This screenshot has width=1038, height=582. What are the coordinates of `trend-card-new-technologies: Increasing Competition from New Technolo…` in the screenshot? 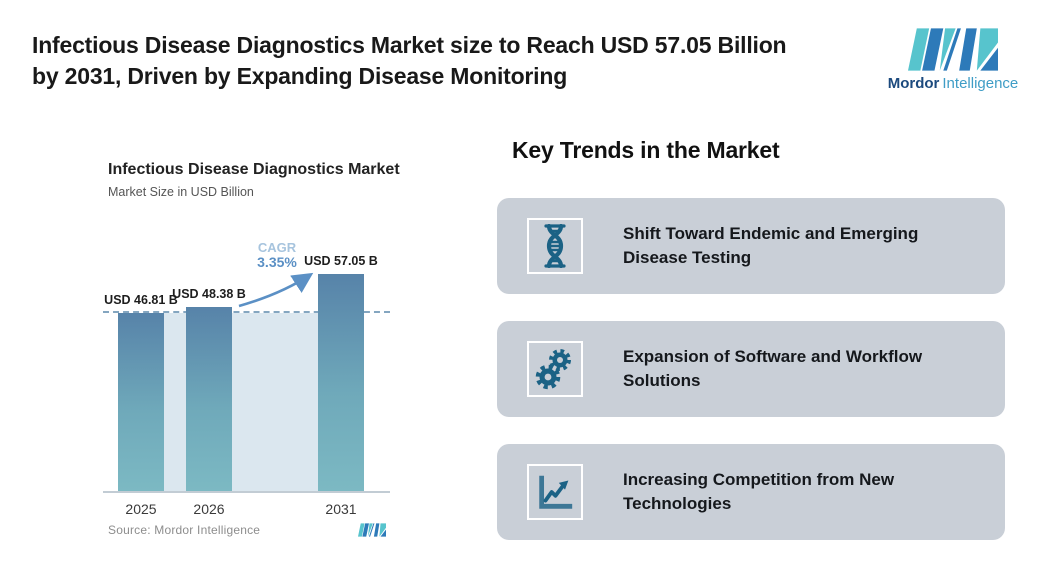 It's located at (751, 492).